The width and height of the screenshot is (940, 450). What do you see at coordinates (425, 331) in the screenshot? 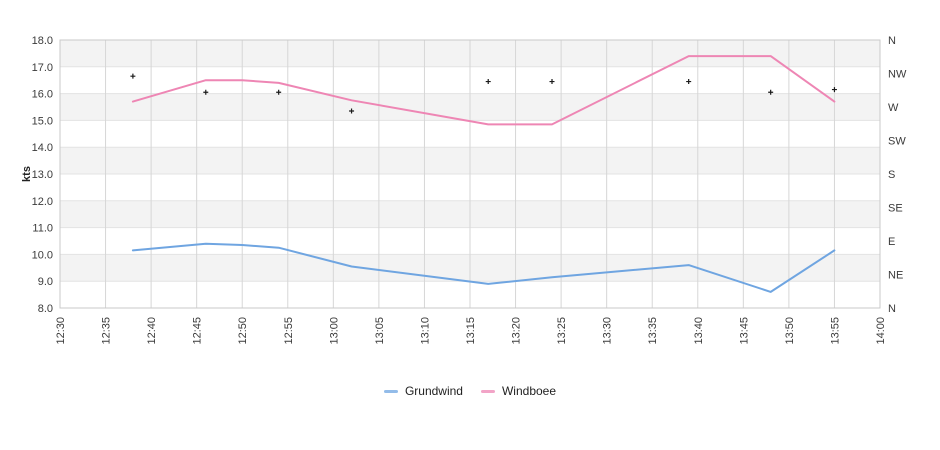
I see `x-axis-tick: 13:10` at bounding box center [425, 331].